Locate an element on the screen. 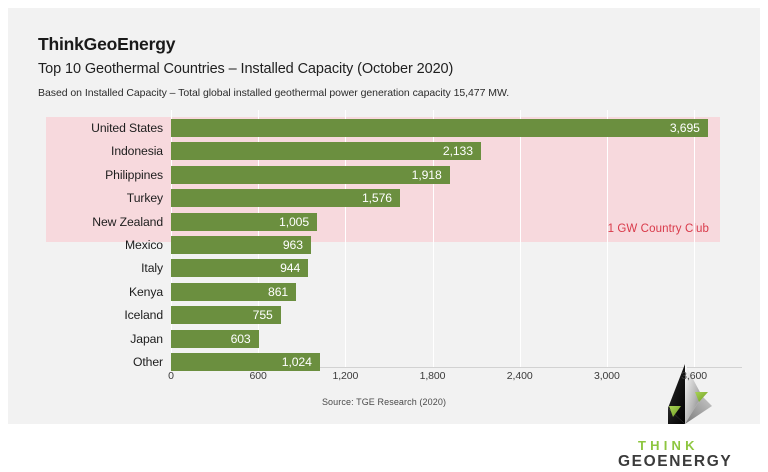 The image size is (768, 472). category-label: Other is located at coordinates (148, 362).